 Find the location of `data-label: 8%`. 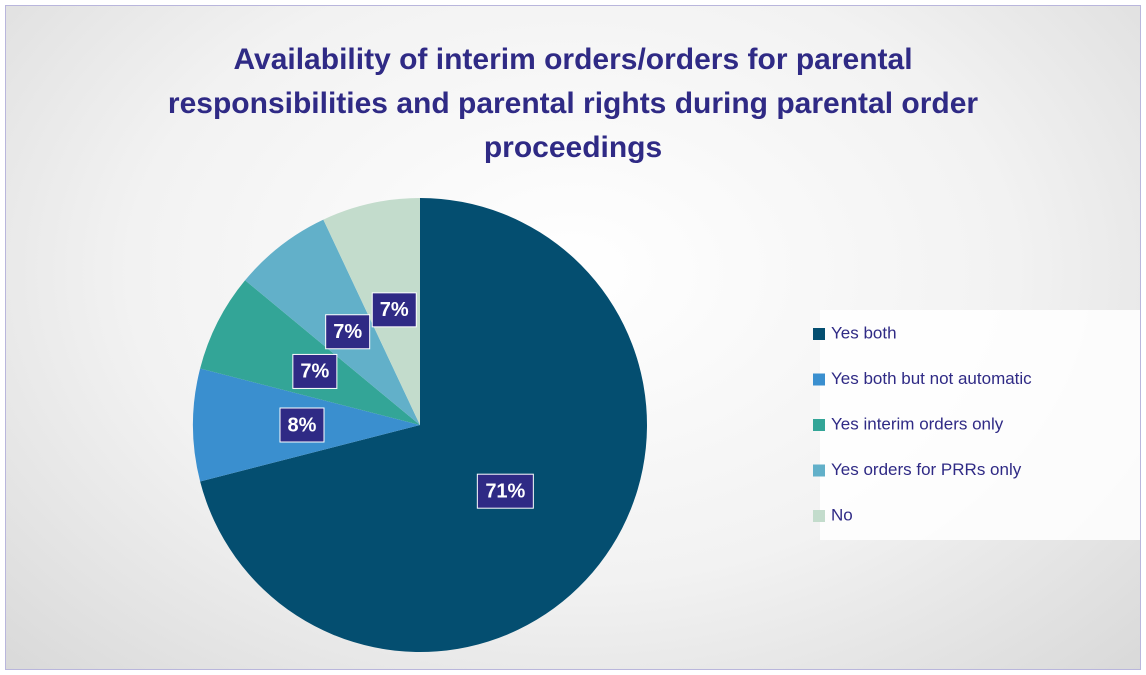

data-label: 8% is located at coordinates (302, 425).